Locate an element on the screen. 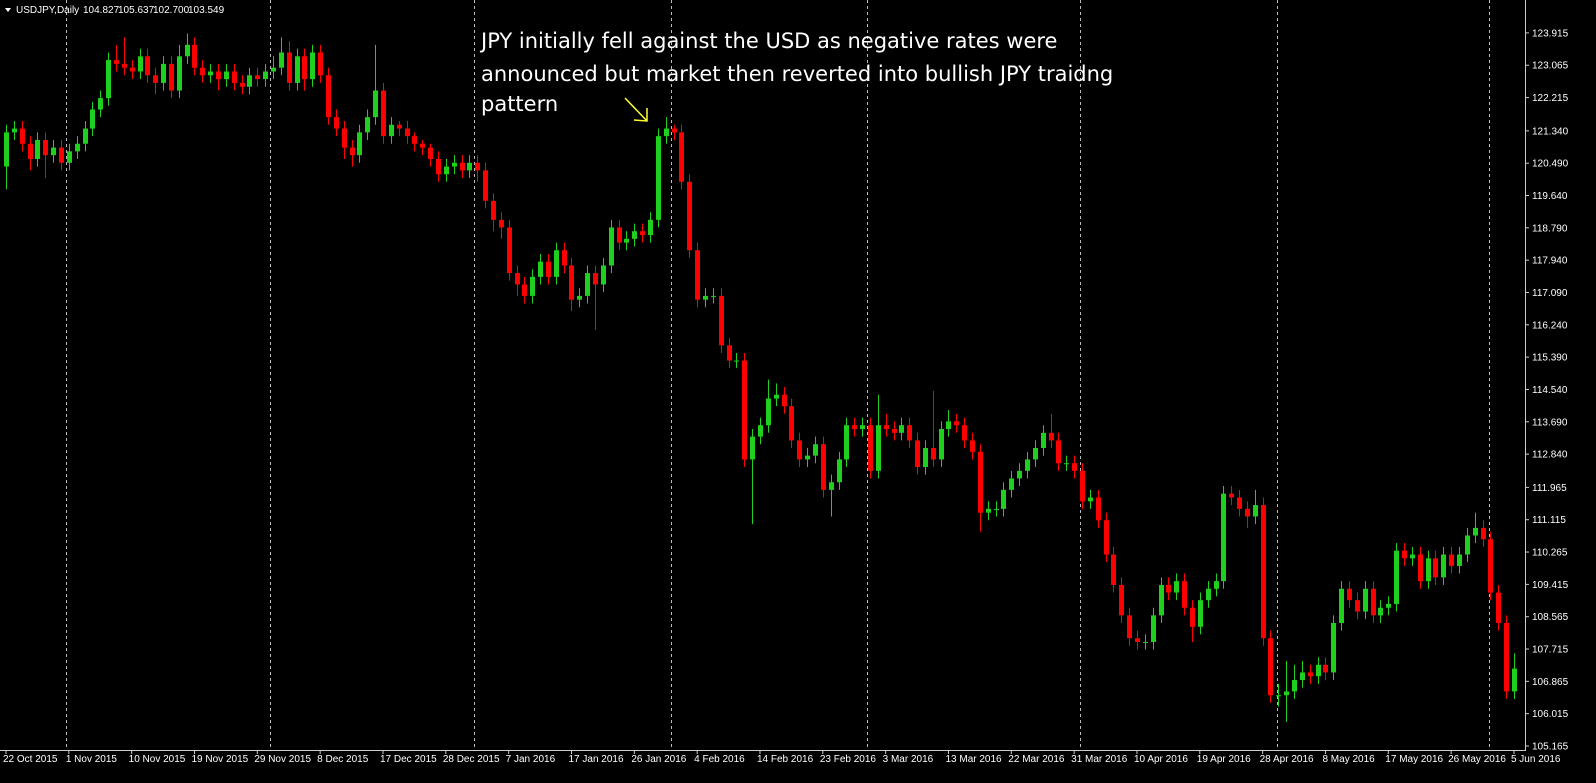 The width and height of the screenshot is (1596, 783). header-close: 103.549 is located at coordinates (206, 10).